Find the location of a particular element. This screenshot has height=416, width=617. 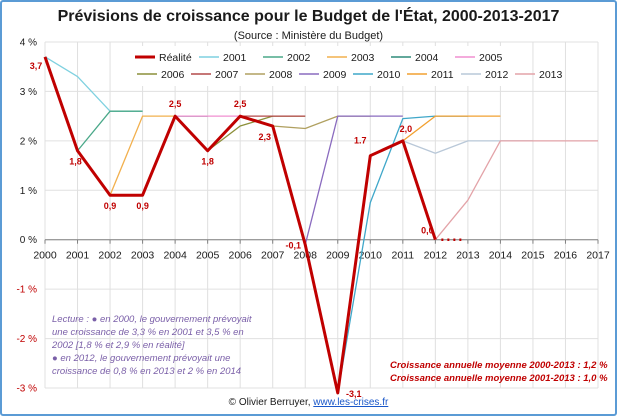

x-tick-label: 2016 is located at coordinates (566, 256).